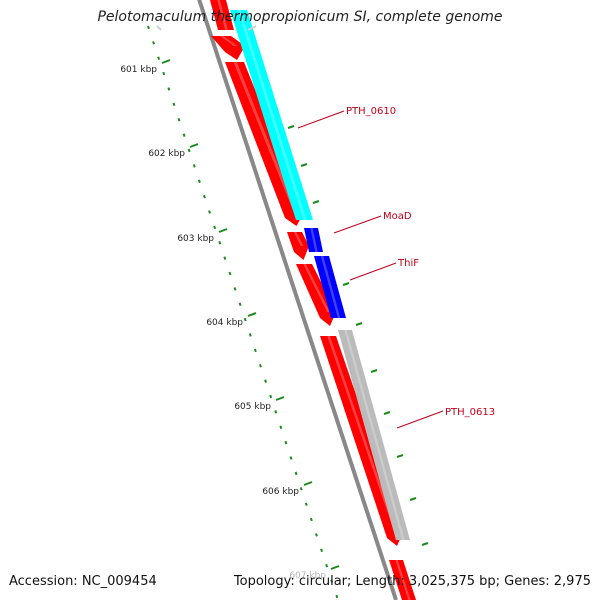 This screenshot has height=600, width=600. I want to click on kbp-label: 606 kbp, so click(280, 492).